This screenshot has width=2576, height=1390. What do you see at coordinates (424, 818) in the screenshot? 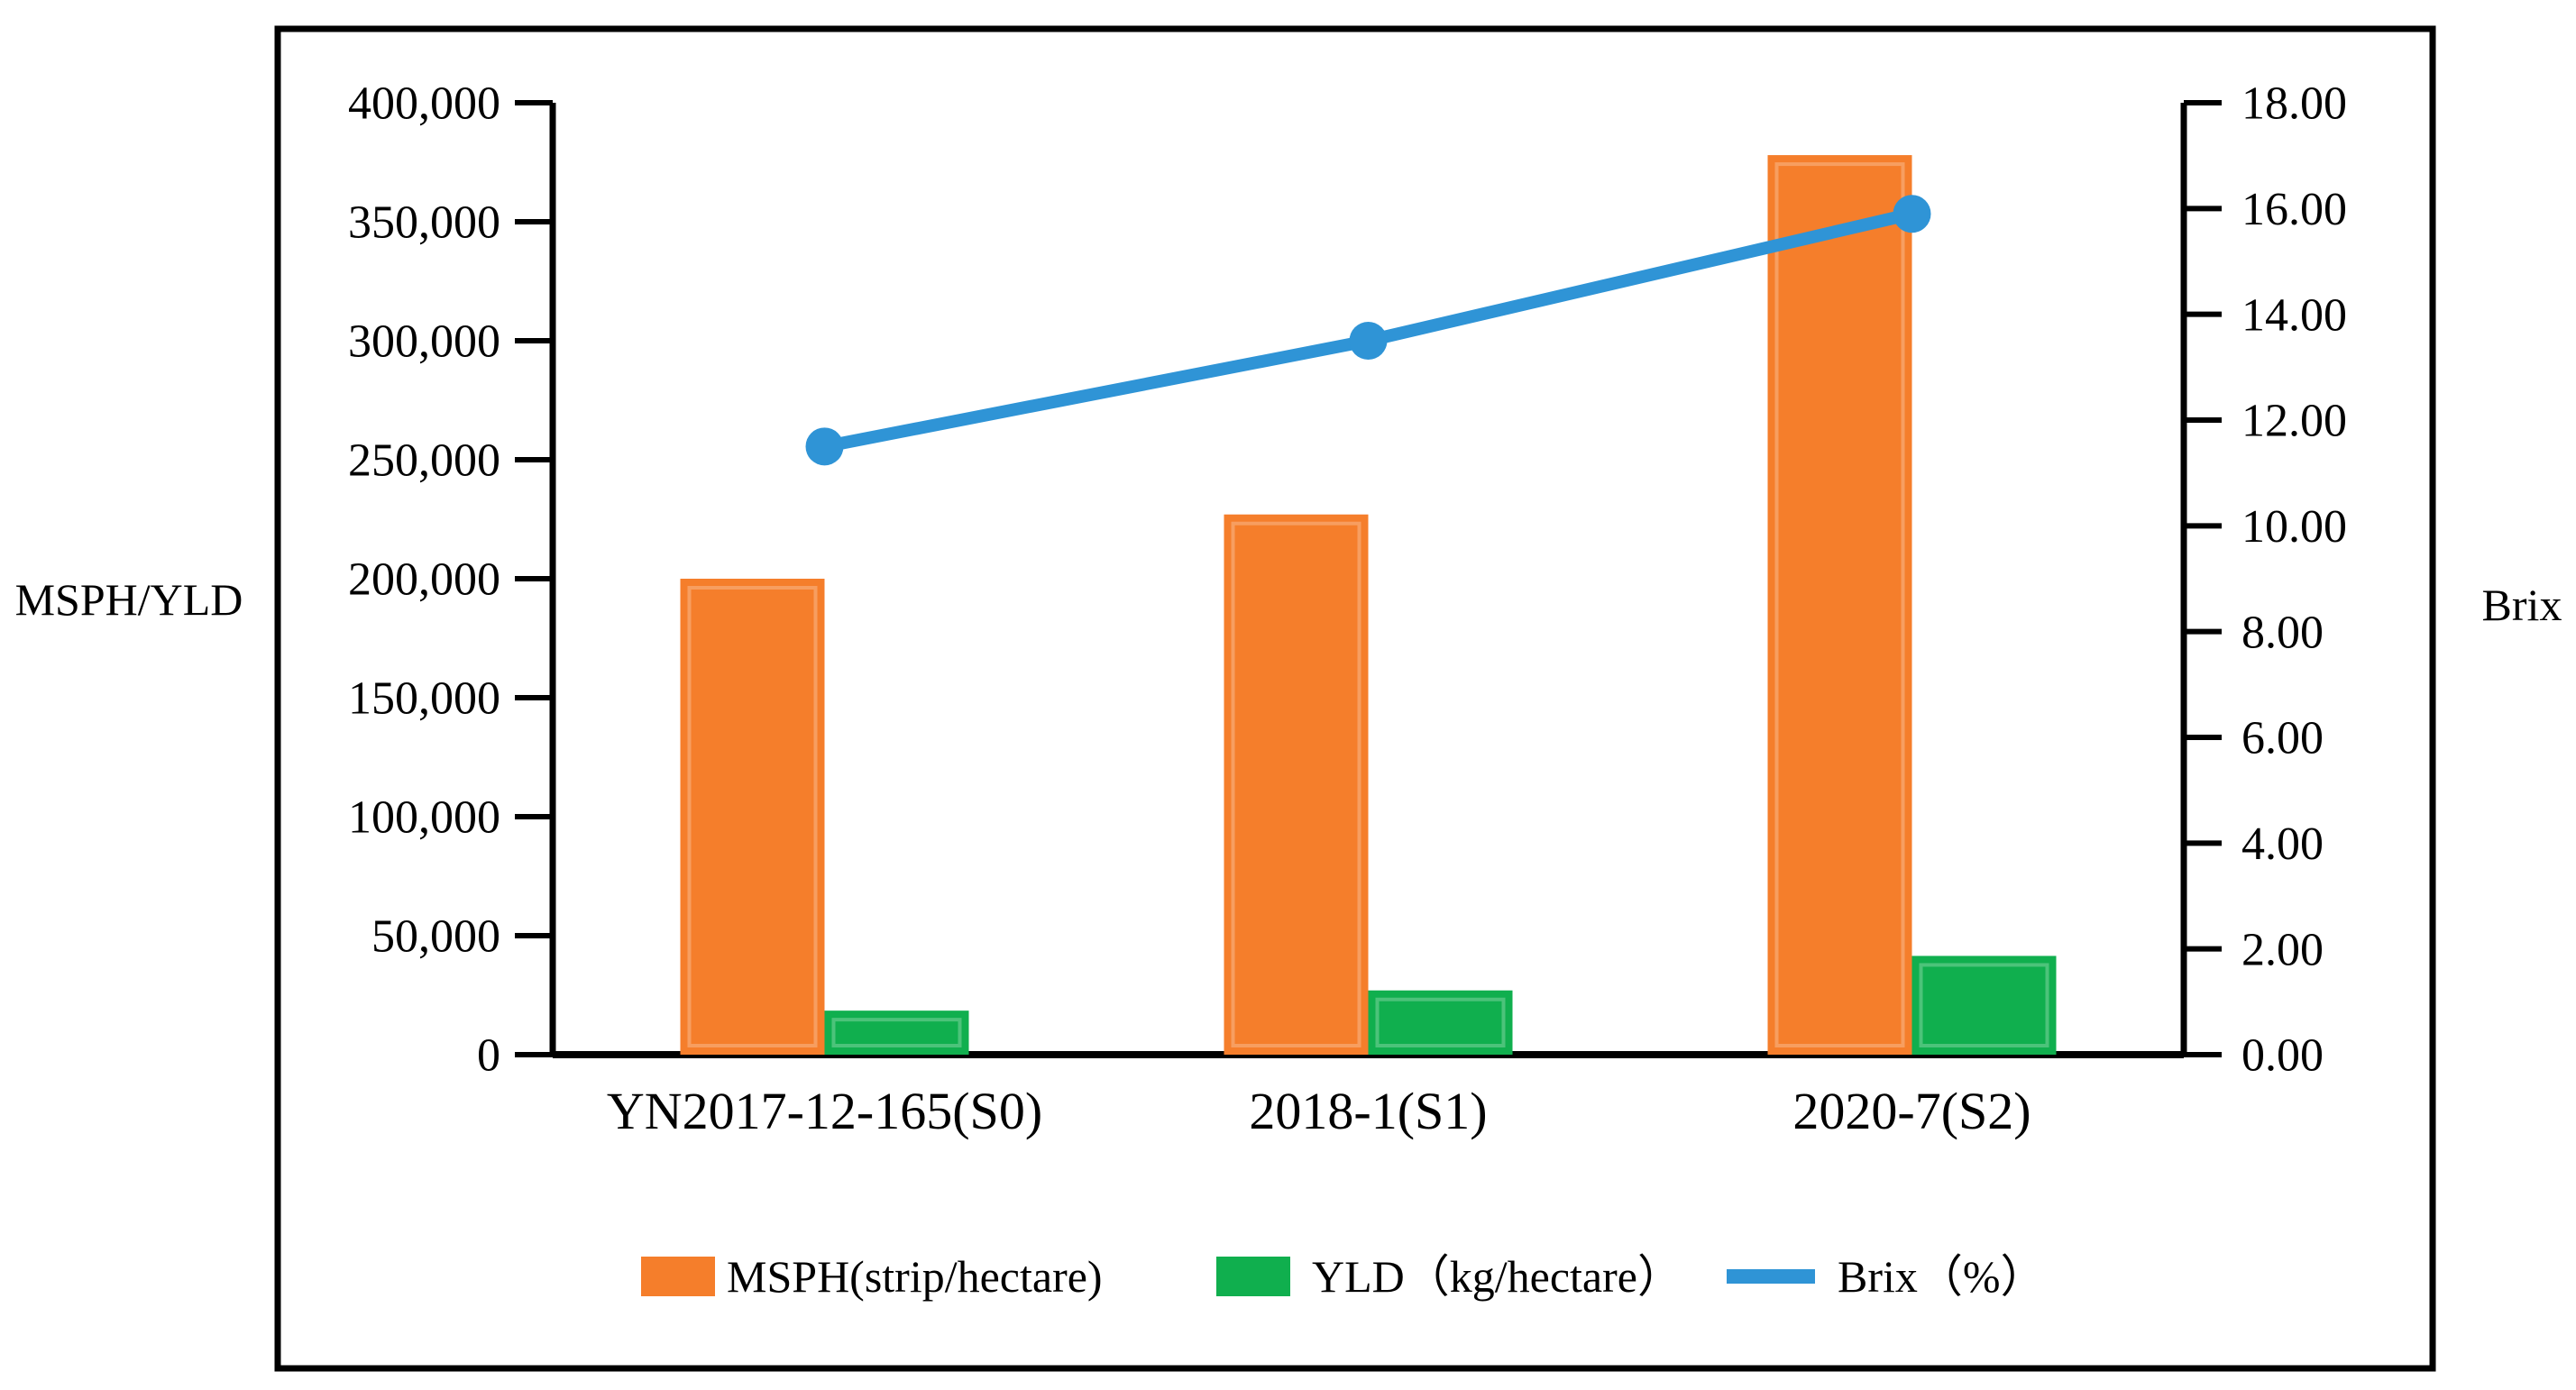
I see `left-axis-tick-label: 100,000` at bounding box center [424, 818].